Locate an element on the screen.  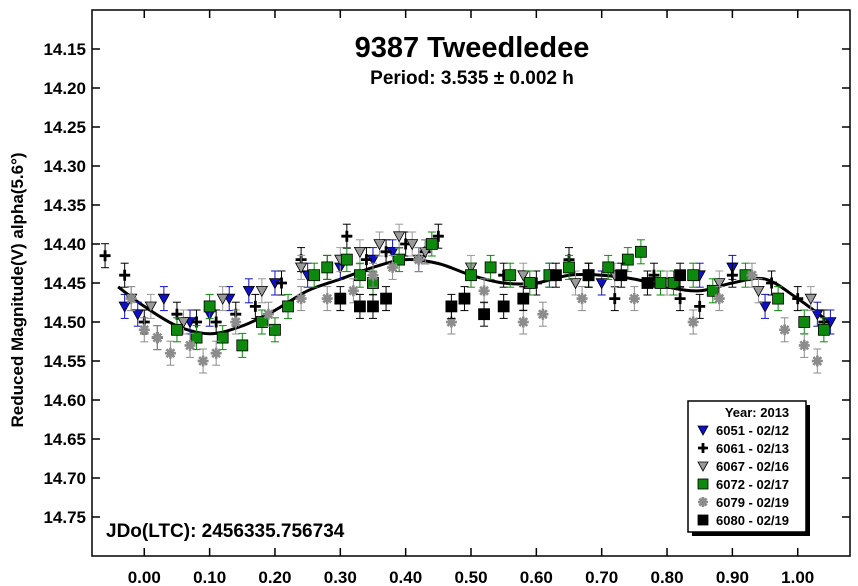
x-tick-label: 0.90 is located at coordinates (732, 577).